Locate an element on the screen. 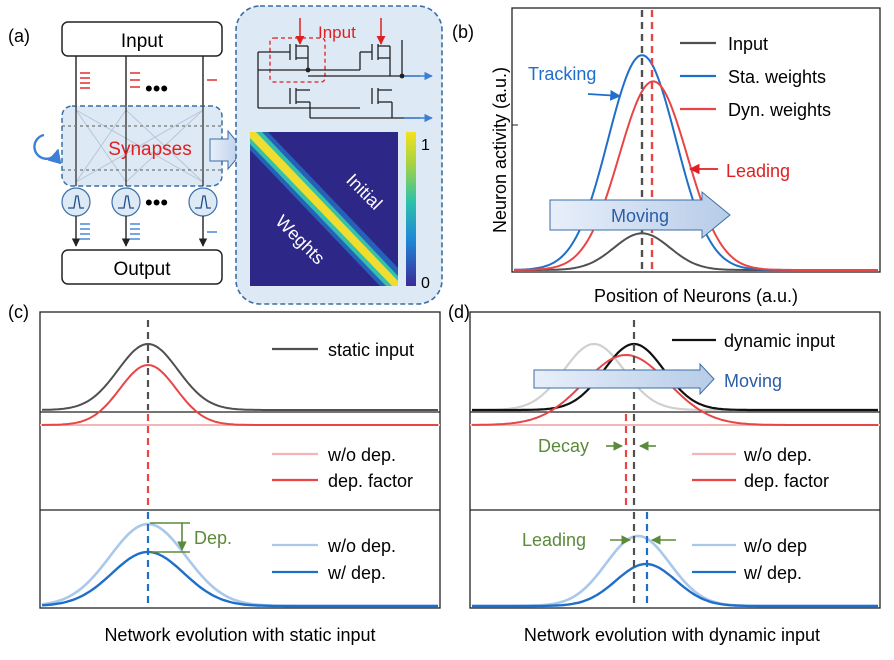  output-spikes is located at coordinates (148, 231).